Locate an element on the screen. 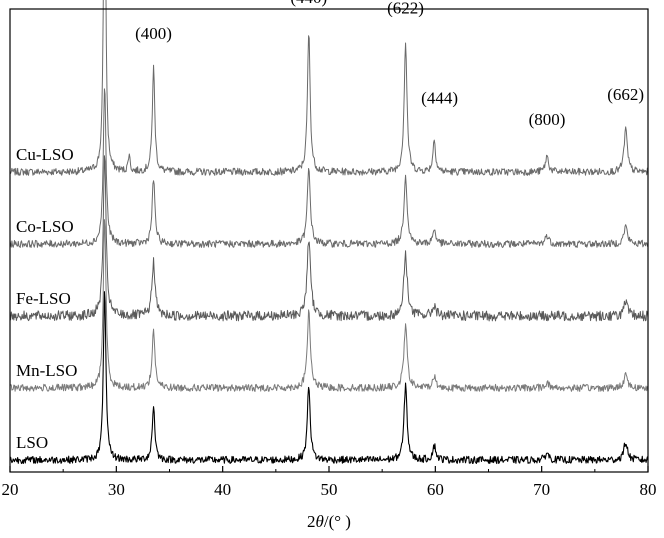 This screenshot has width=664, height=538. peak-label-662: (662) is located at coordinates (625, 94).